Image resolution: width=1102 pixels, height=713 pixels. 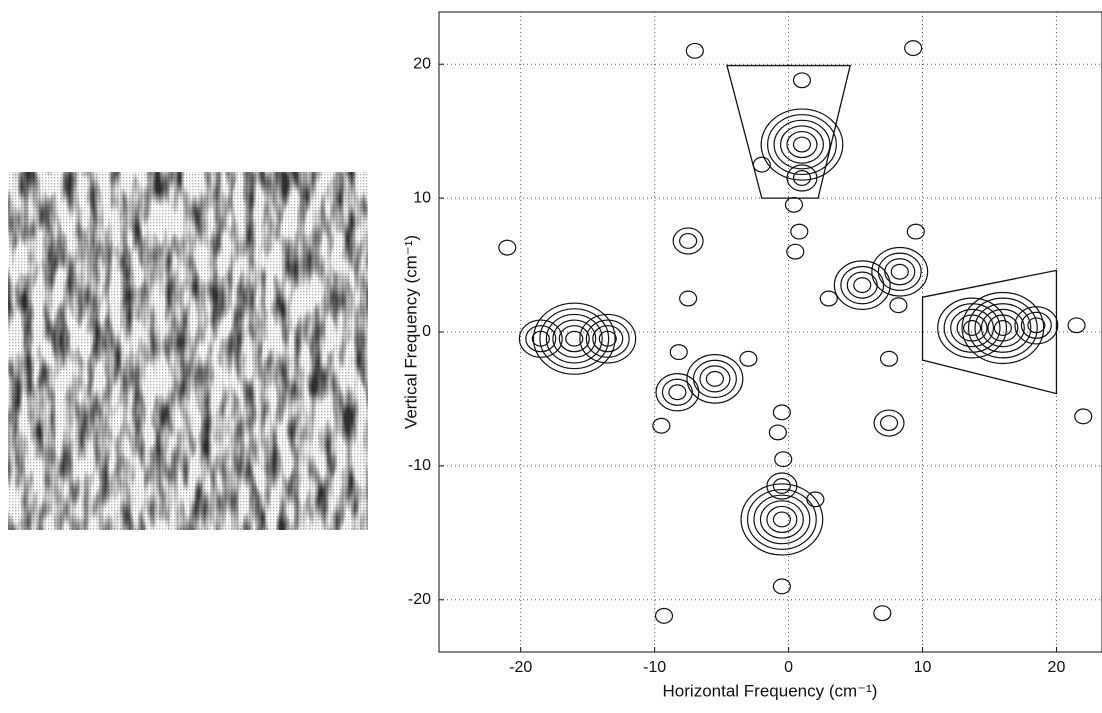 I want to click on y-tick-label: 20, so click(x=422, y=63).